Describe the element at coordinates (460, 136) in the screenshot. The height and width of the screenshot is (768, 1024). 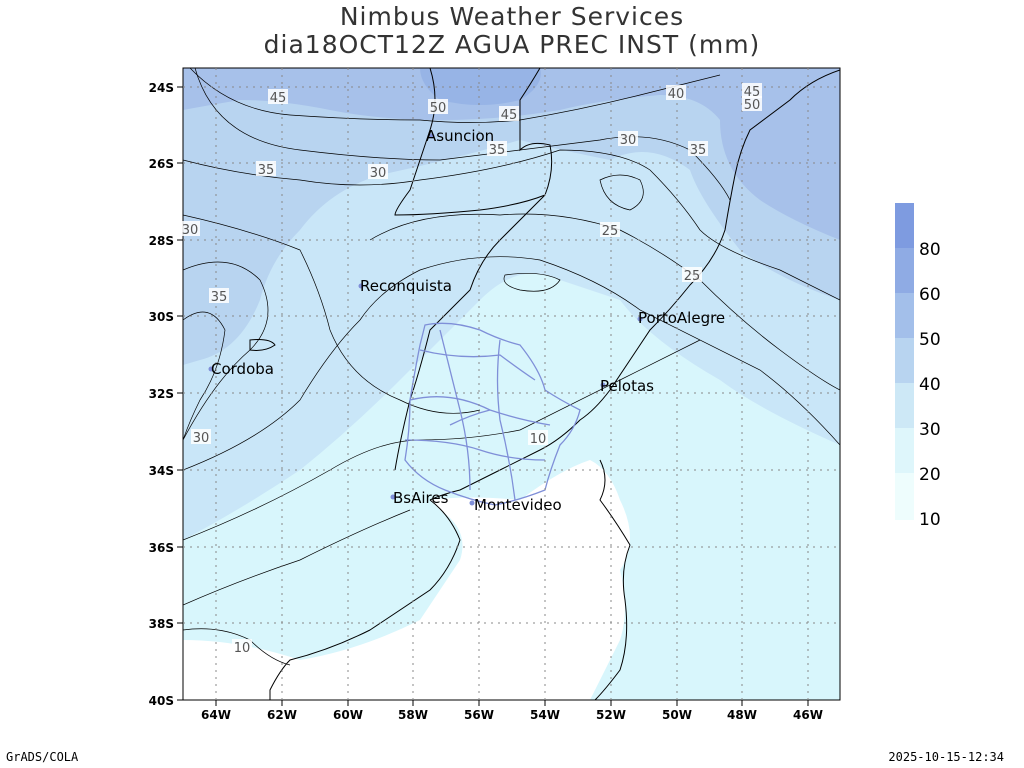
I see `city-label-asuncion: Asuncion` at that location.